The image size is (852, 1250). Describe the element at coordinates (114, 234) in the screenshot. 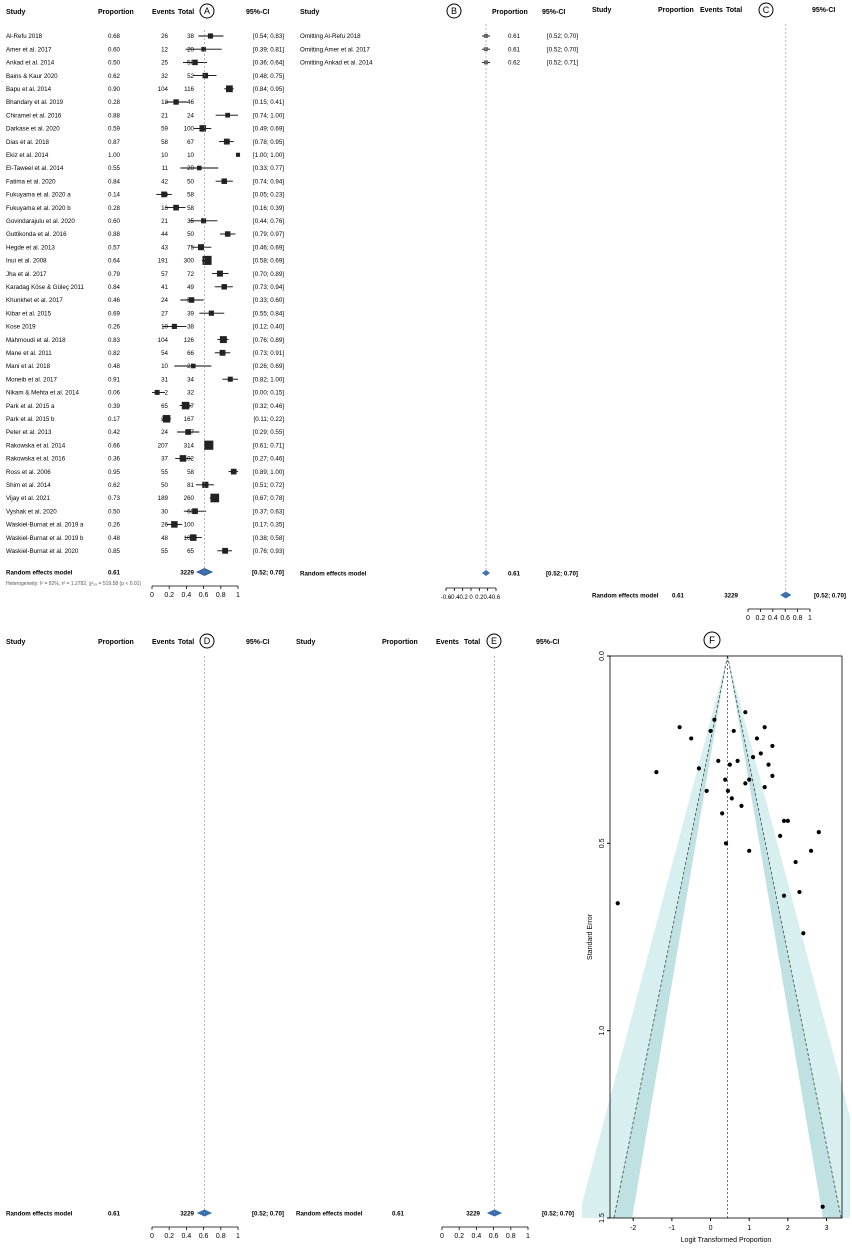

I see `proportion-value: 0.88` at that location.